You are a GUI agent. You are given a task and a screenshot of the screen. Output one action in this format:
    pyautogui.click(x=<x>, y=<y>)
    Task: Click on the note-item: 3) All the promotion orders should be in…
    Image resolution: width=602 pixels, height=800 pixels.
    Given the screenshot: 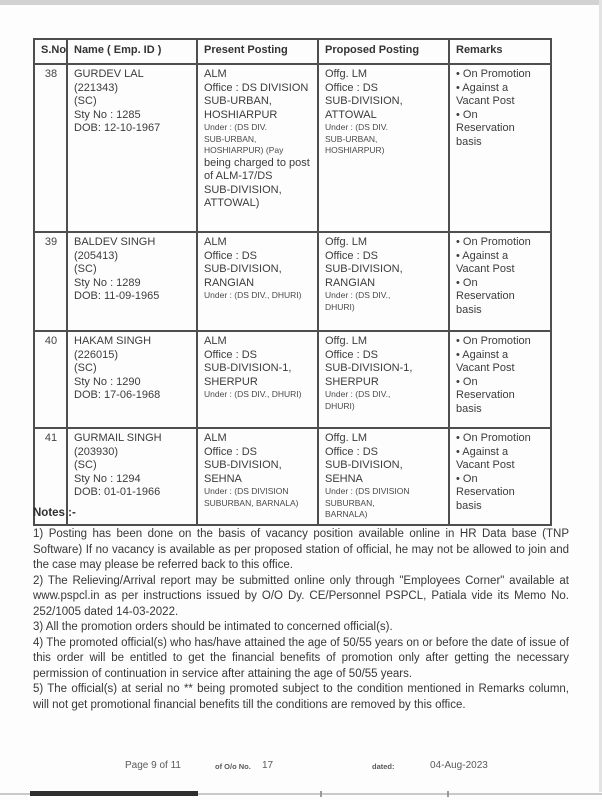 What is the action you would take?
    pyautogui.click(x=213, y=627)
    